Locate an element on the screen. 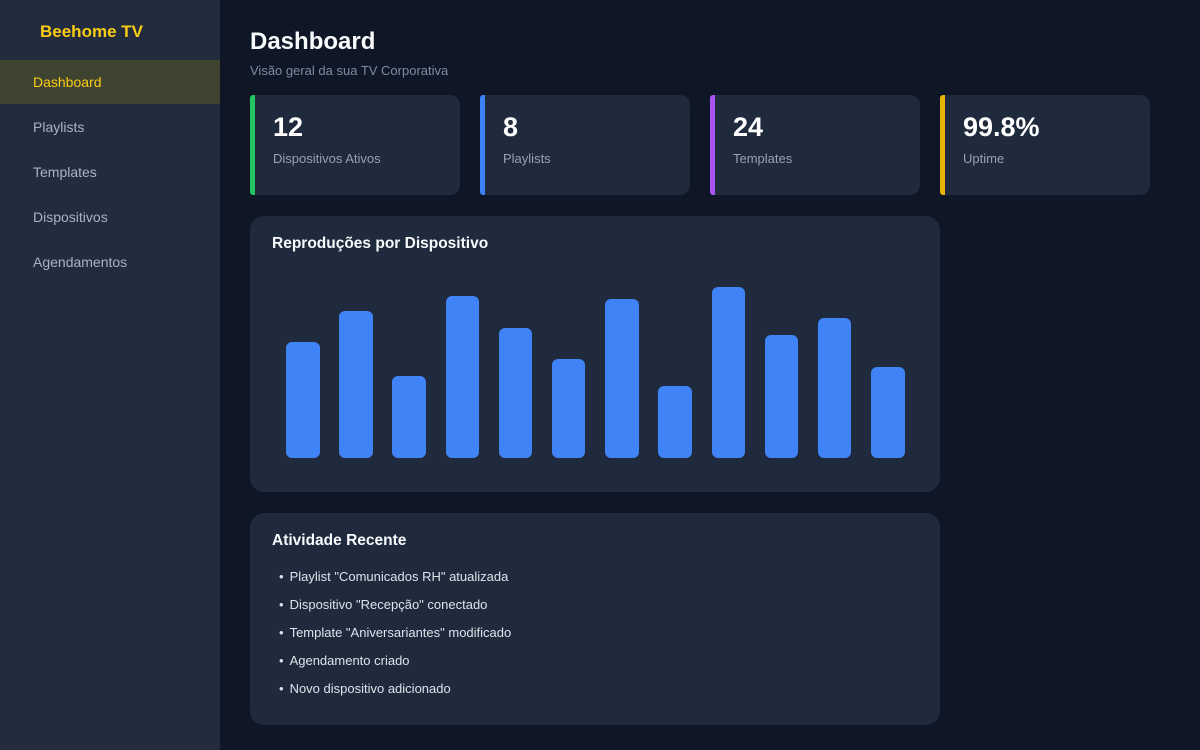 The width and height of the screenshot is (1200, 750). activity-item: • Agendamento criado is located at coordinates (595, 661).